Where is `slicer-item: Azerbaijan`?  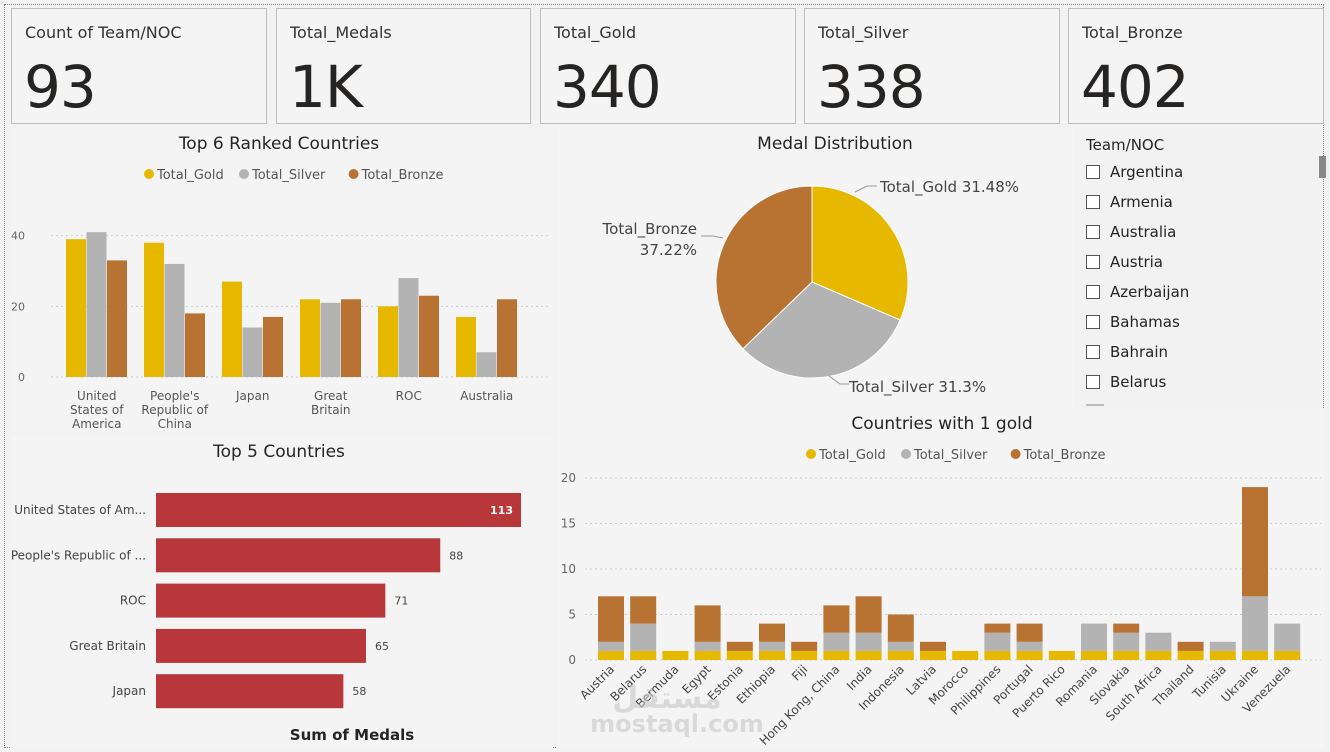 slicer-item: Azerbaijan is located at coordinates (1137, 292).